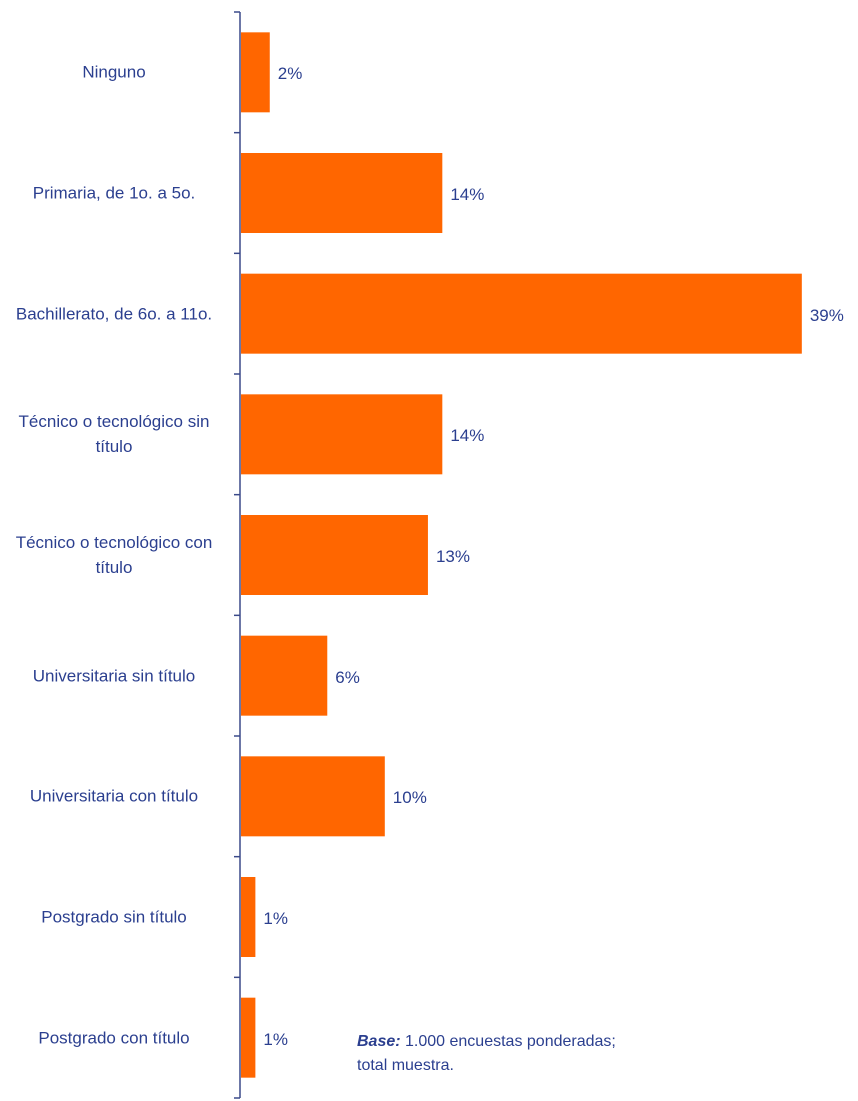  Describe the element at coordinates (114, 917) in the screenshot. I see `category-label: Postgrado sin título` at that location.